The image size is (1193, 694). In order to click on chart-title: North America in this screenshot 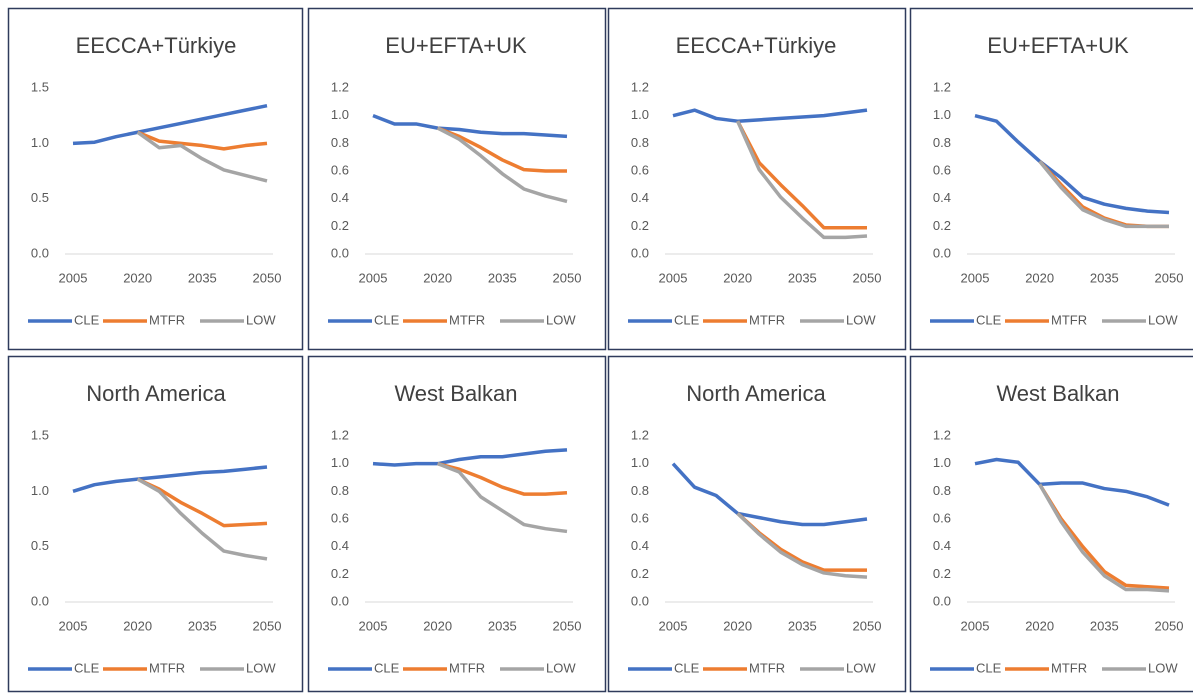, I will do `click(156, 393)`.